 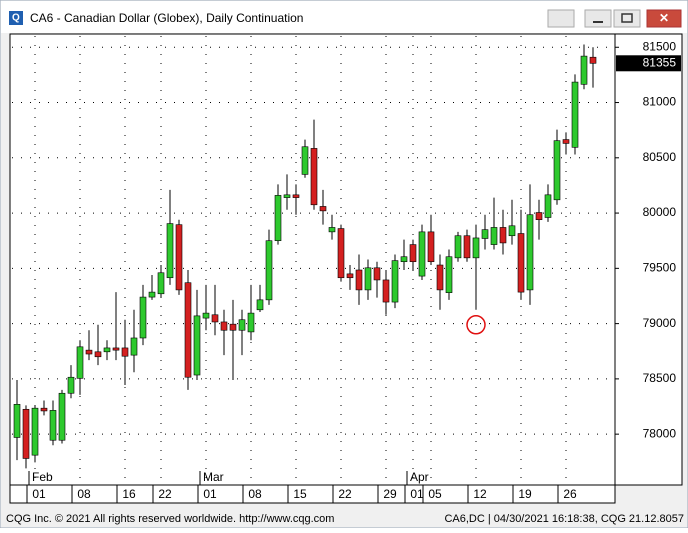 What do you see at coordinates (300, 494) in the screenshot?
I see `x-tick-label: 15` at bounding box center [300, 494].